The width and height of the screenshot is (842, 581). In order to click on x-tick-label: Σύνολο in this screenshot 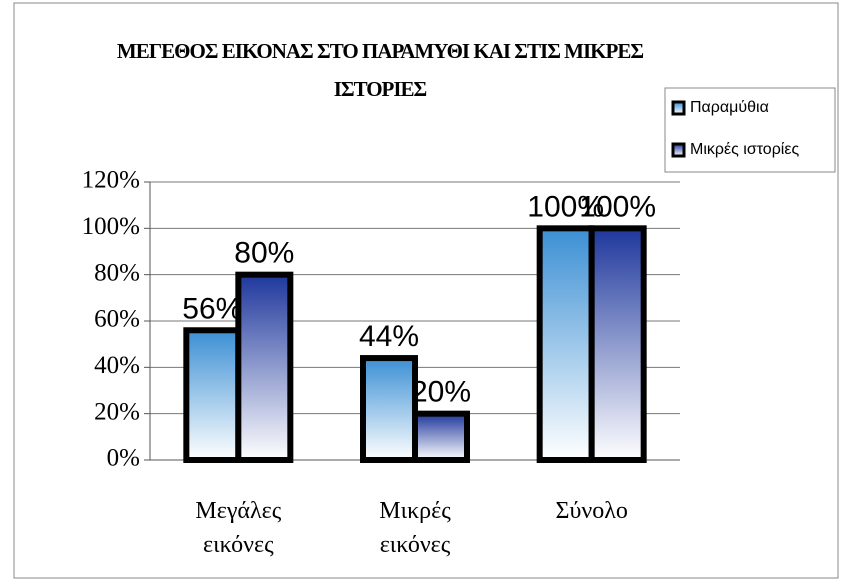, I will do `click(591, 511)`.